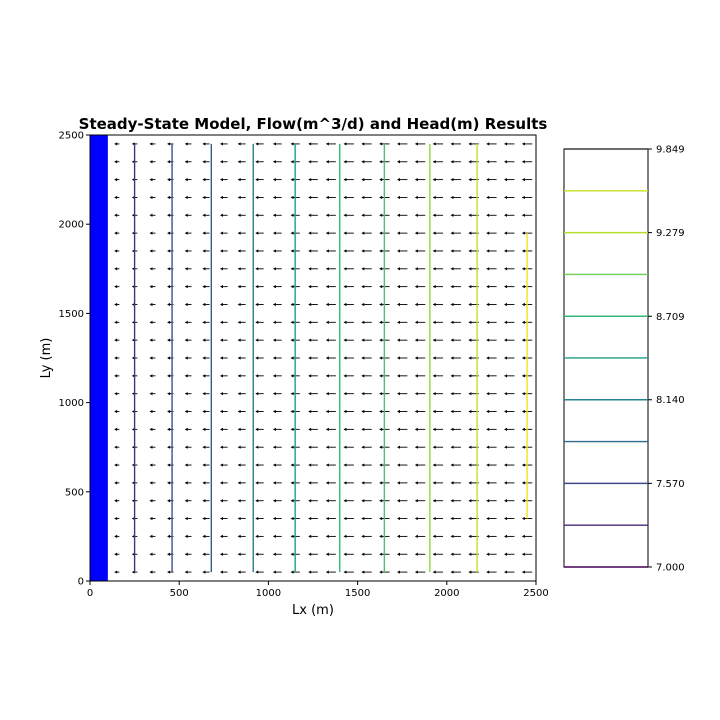 The width and height of the screenshot is (720, 720). What do you see at coordinates (90, 593) in the screenshot?
I see `x-tick-label: 0` at bounding box center [90, 593].